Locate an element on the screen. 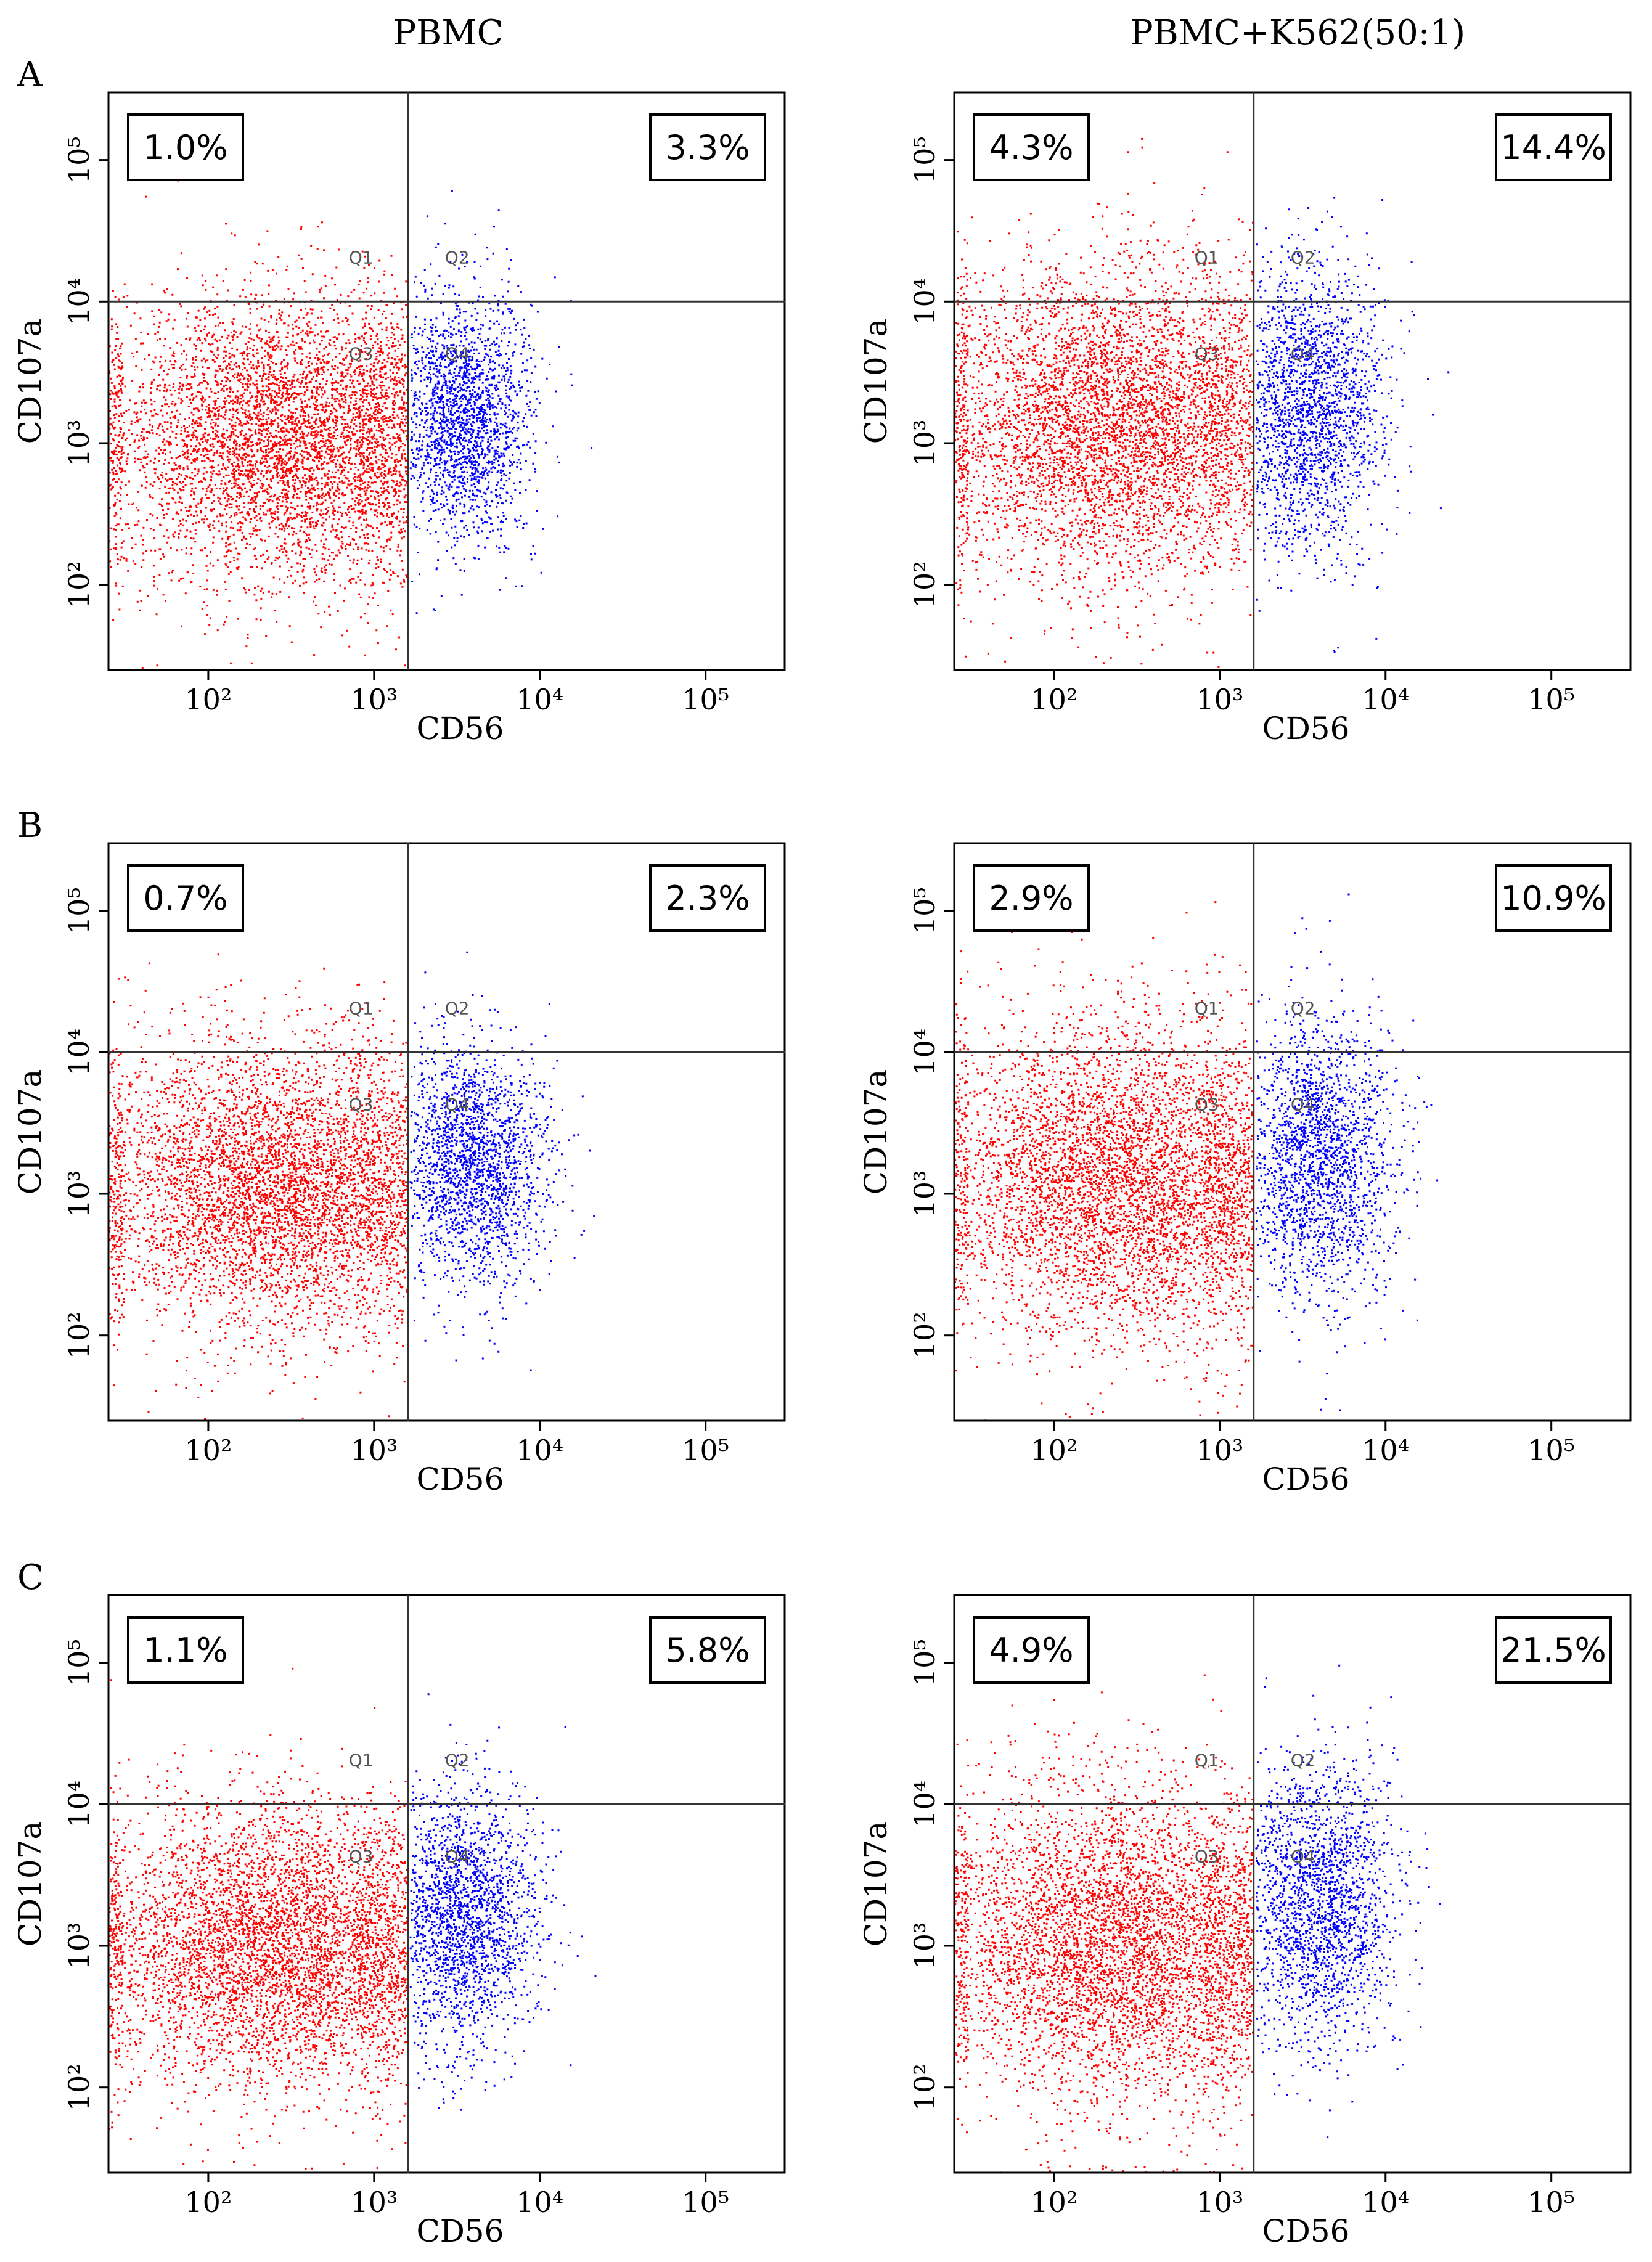  panel-b-pbmc-k562-y-tick-label-0: 10² is located at coordinates (924, 1335).